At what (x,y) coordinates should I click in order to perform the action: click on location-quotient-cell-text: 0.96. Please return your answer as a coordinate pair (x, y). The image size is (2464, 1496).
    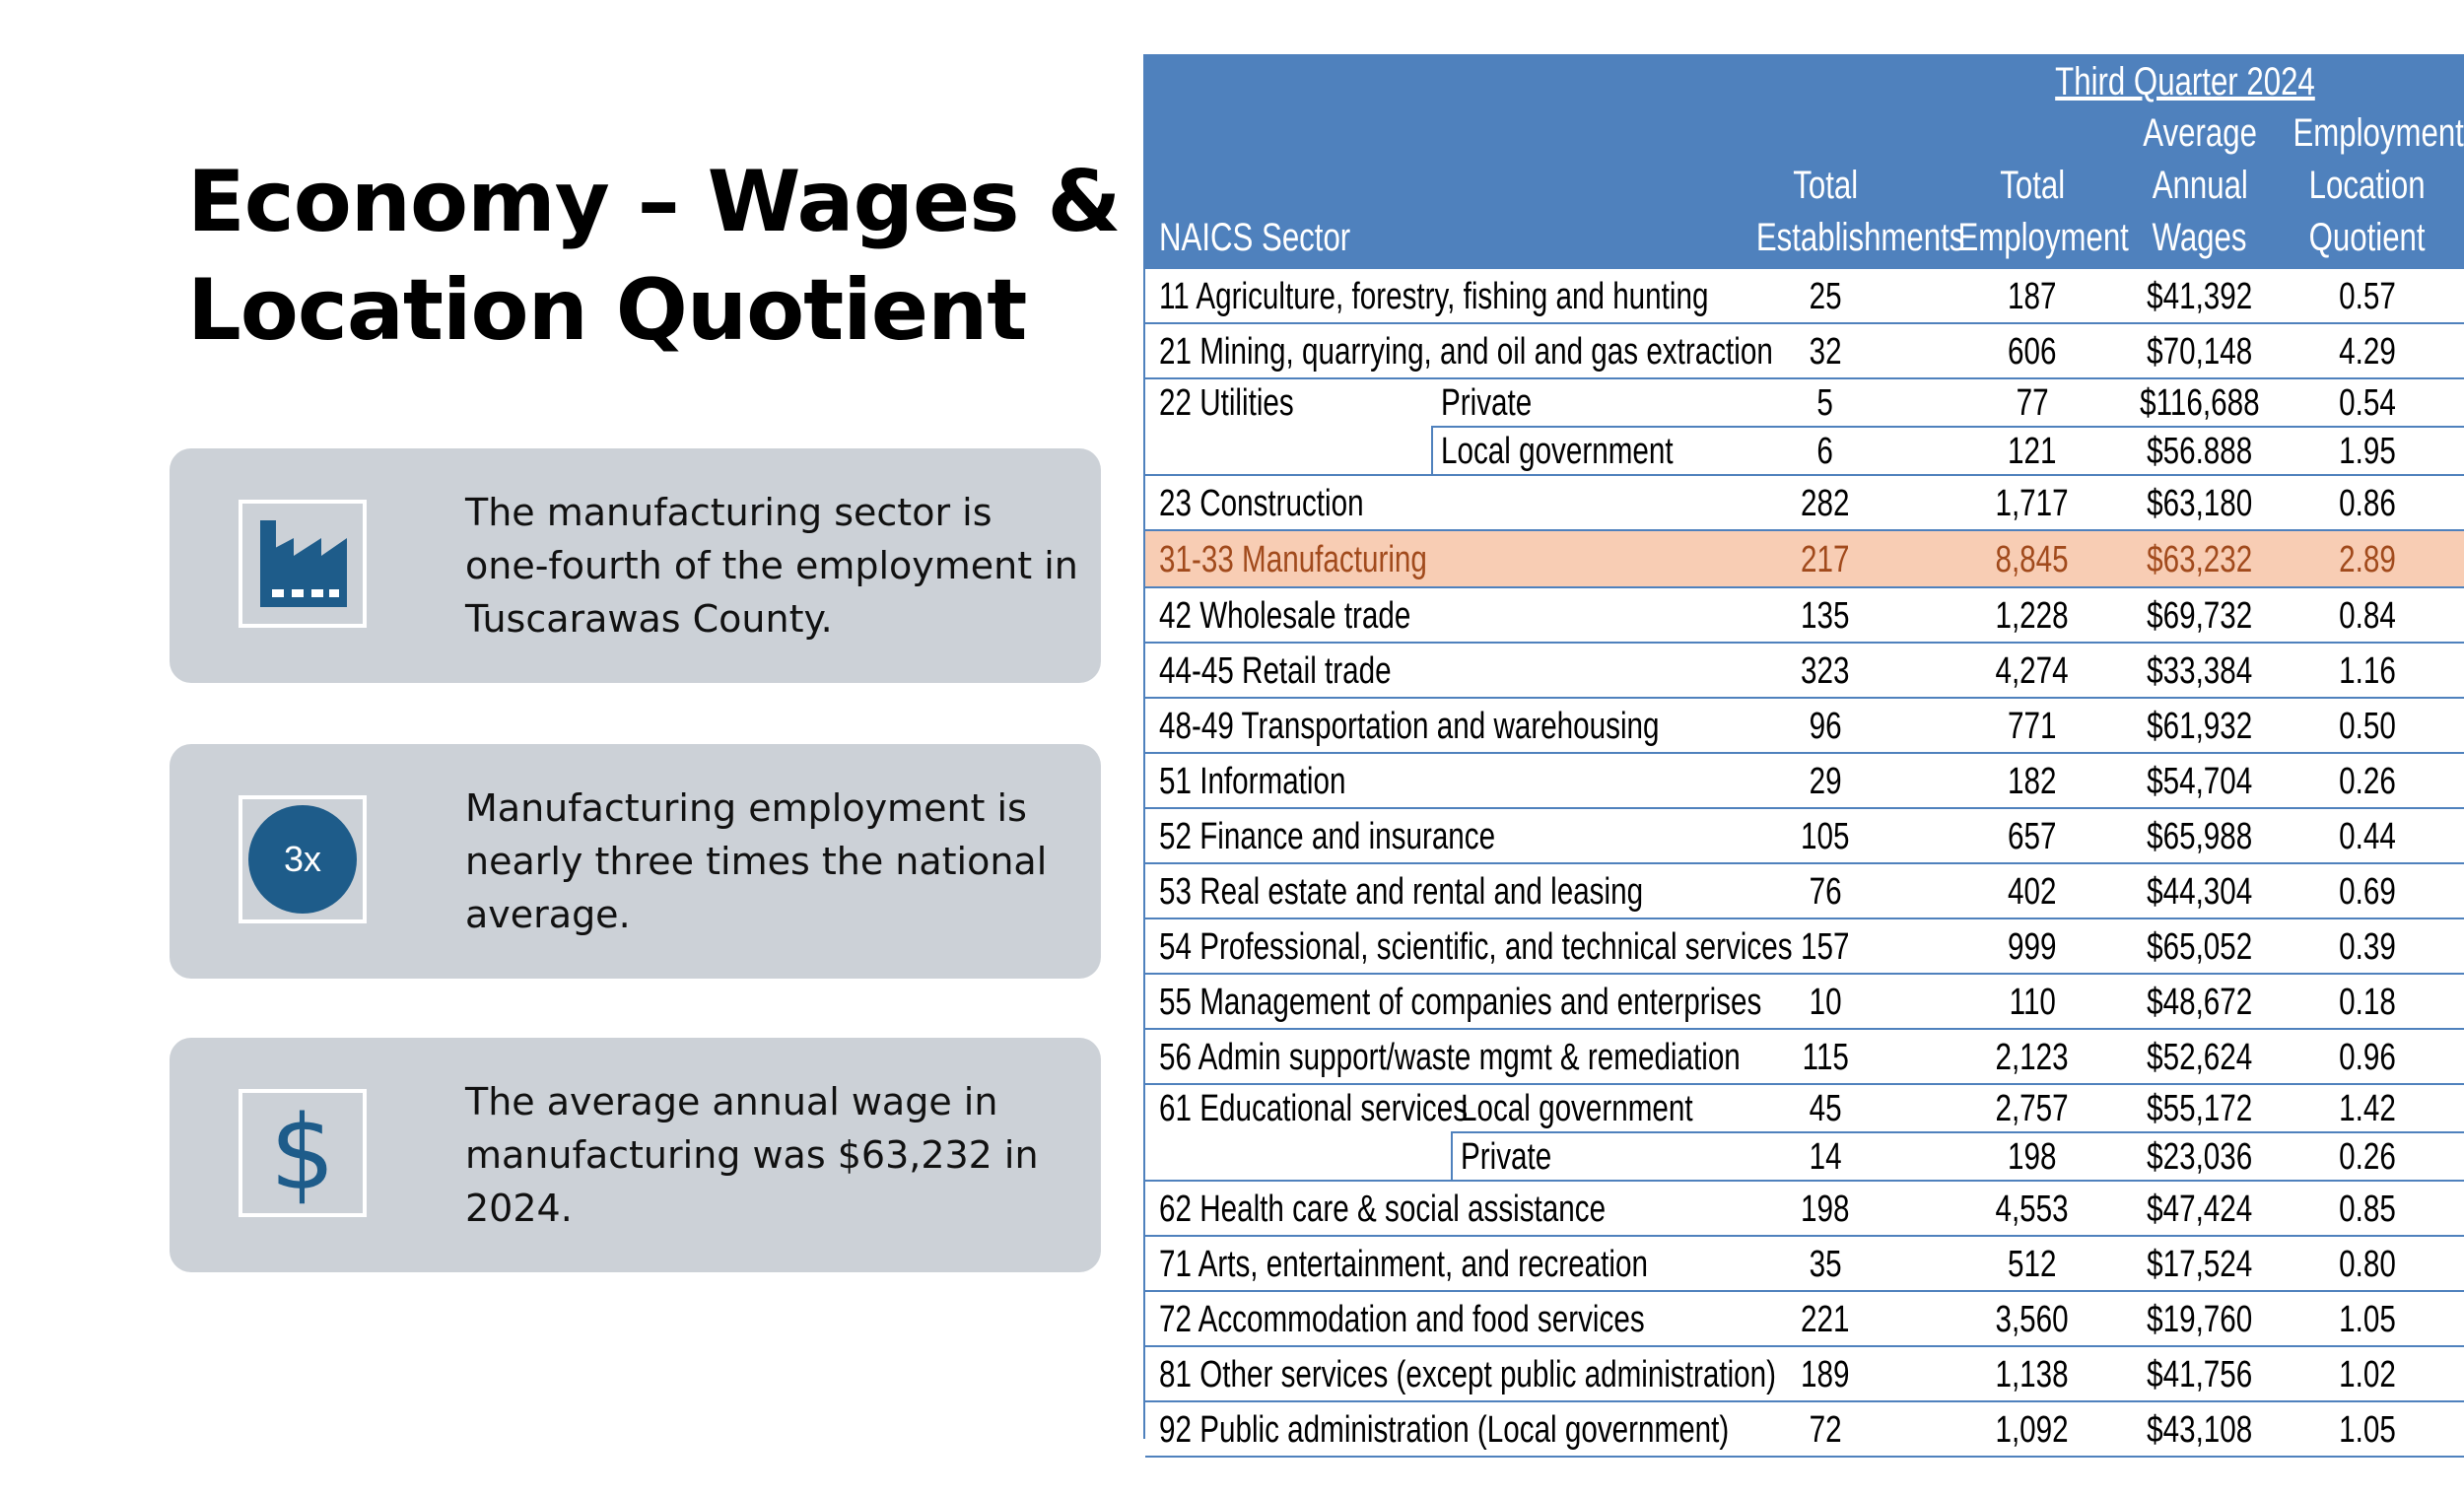
    Looking at the image, I should click on (2367, 1057).